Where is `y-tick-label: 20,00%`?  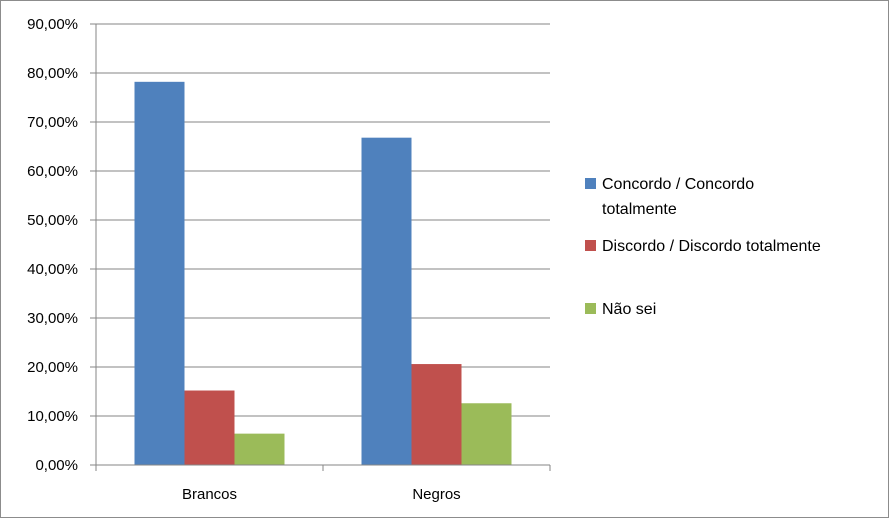 y-tick-label: 20,00% is located at coordinates (52, 367).